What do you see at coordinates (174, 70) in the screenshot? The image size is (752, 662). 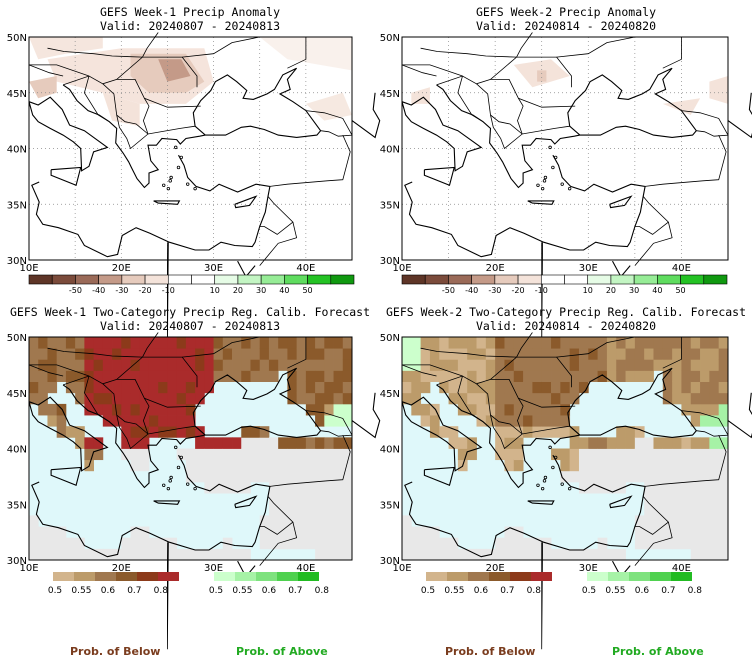 I see `anomaly-region` at bounding box center [174, 70].